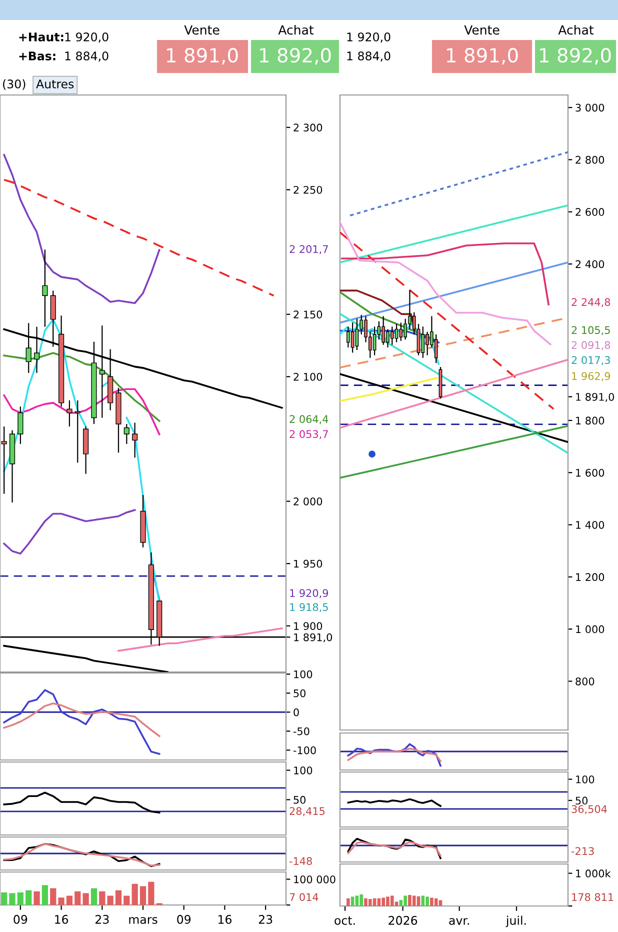 The width and height of the screenshot is (618, 932). I want to click on text: 1 891,0, so click(202, 56).